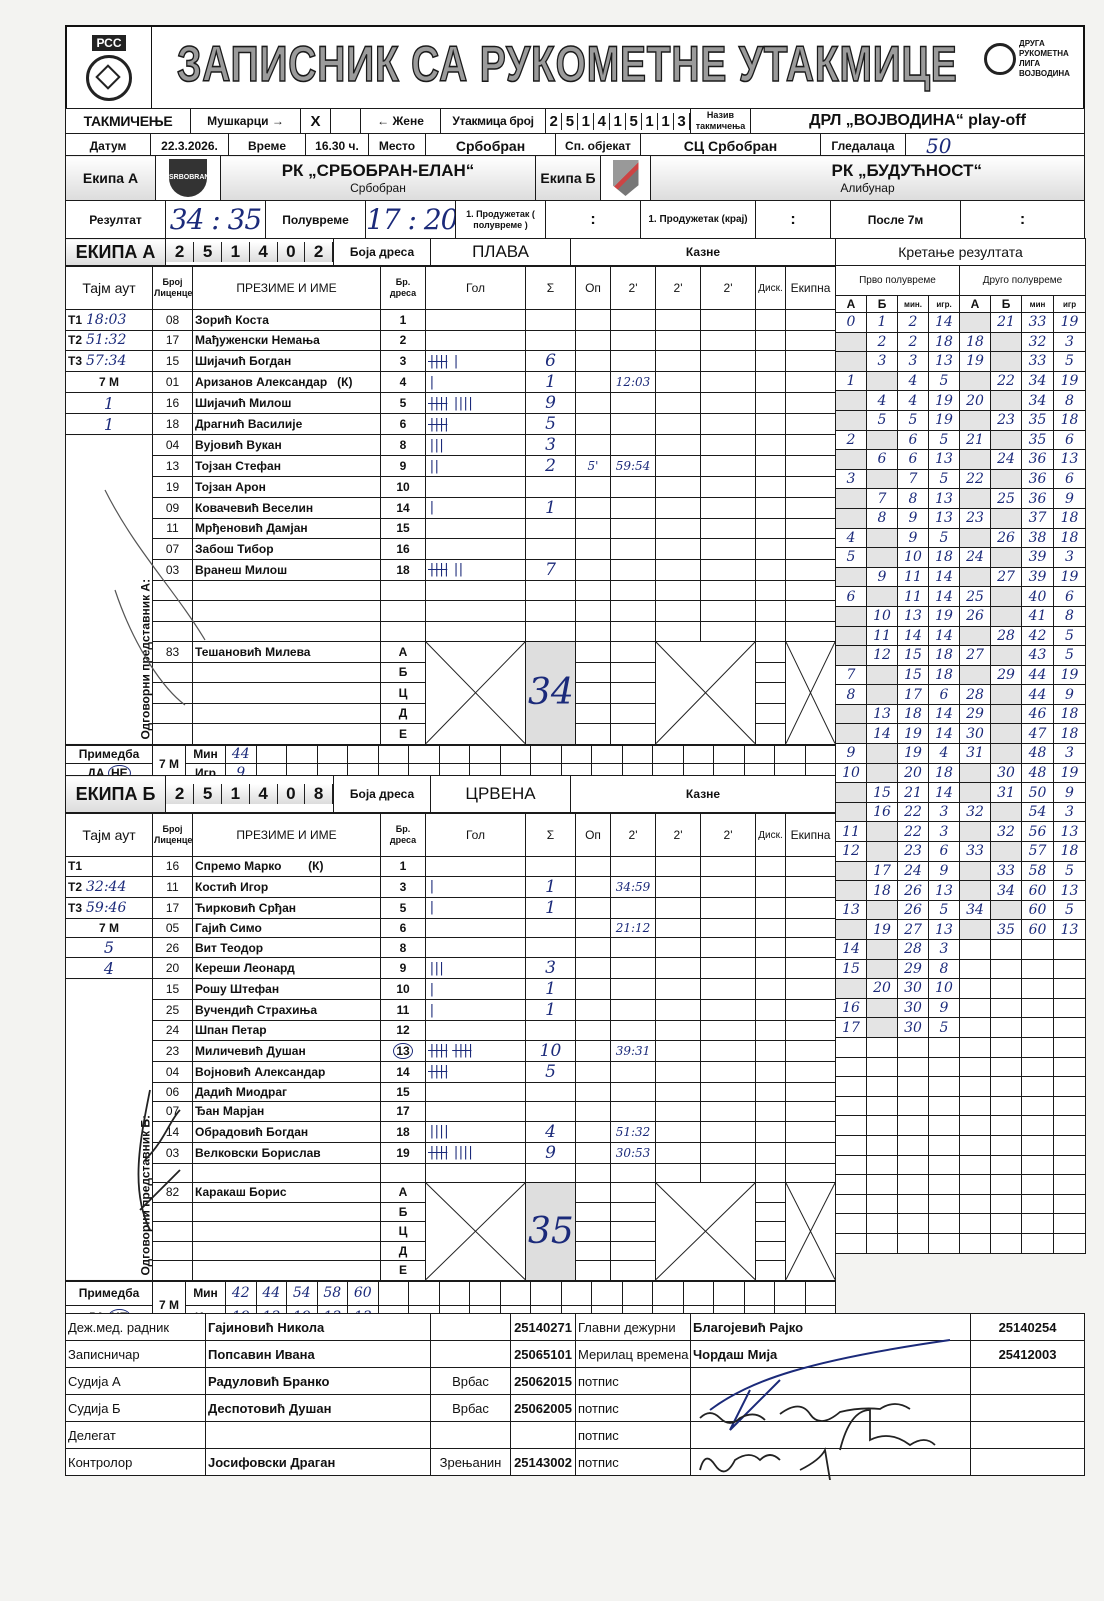 The image size is (1104, 1601). What do you see at coordinates (1006, 577) in the screenshot?
I see `second-half-score-b: 27` at bounding box center [1006, 577].